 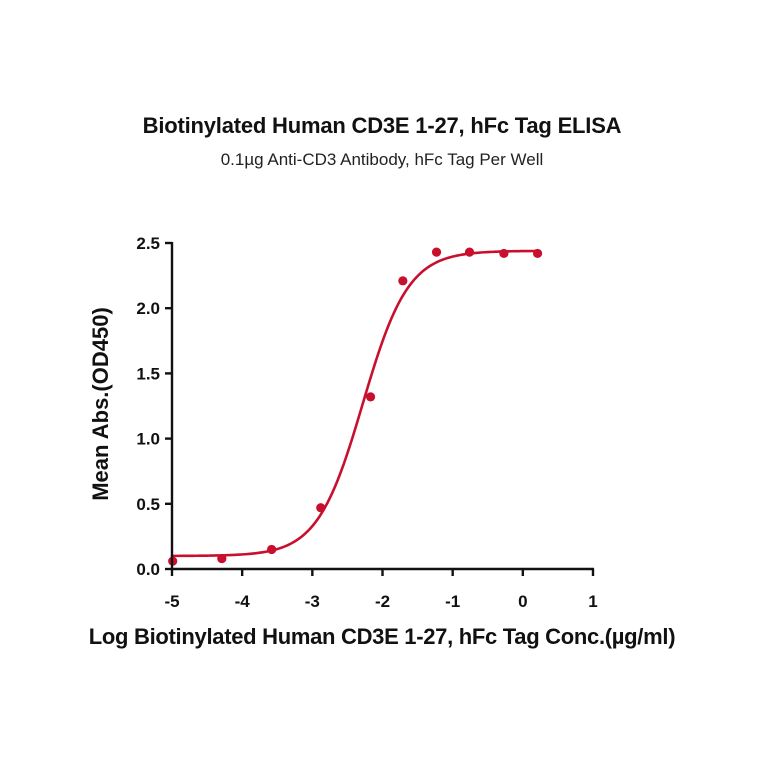 What do you see at coordinates (148, 504) in the screenshot?
I see `y-tick-label: 0.5` at bounding box center [148, 504].